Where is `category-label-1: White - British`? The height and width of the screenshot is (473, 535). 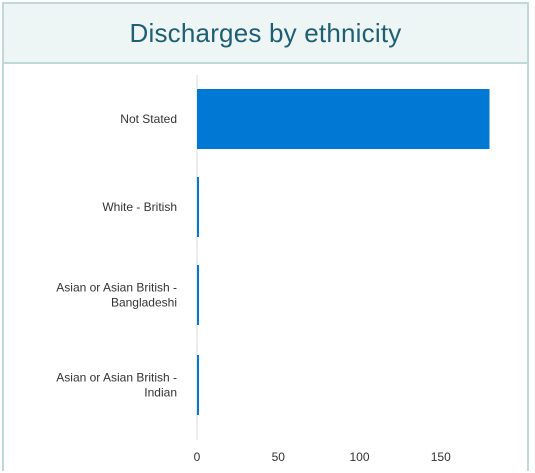
category-label-1: White - British is located at coordinates (139, 207).